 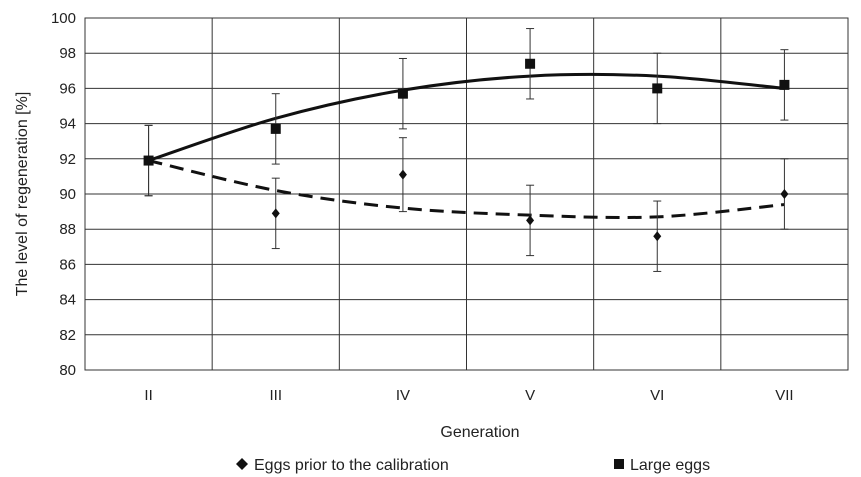 What do you see at coordinates (403, 395) in the screenshot?
I see `x-tick-label: IV` at bounding box center [403, 395].